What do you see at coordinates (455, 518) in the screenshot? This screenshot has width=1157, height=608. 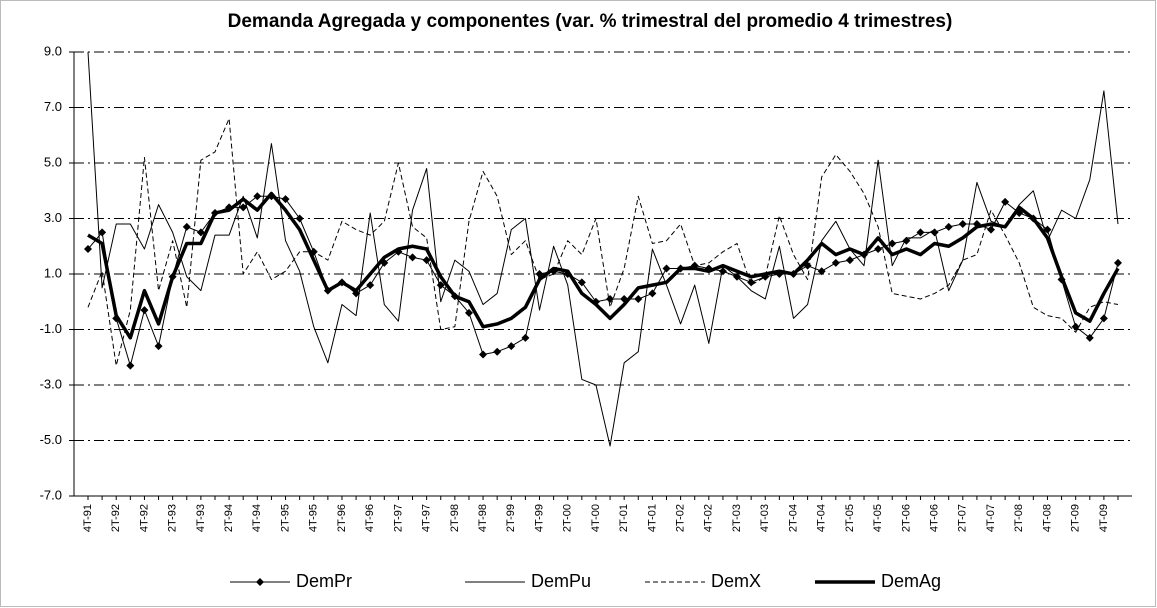 I see `x-tick-label: 2T-98` at bounding box center [455, 518].